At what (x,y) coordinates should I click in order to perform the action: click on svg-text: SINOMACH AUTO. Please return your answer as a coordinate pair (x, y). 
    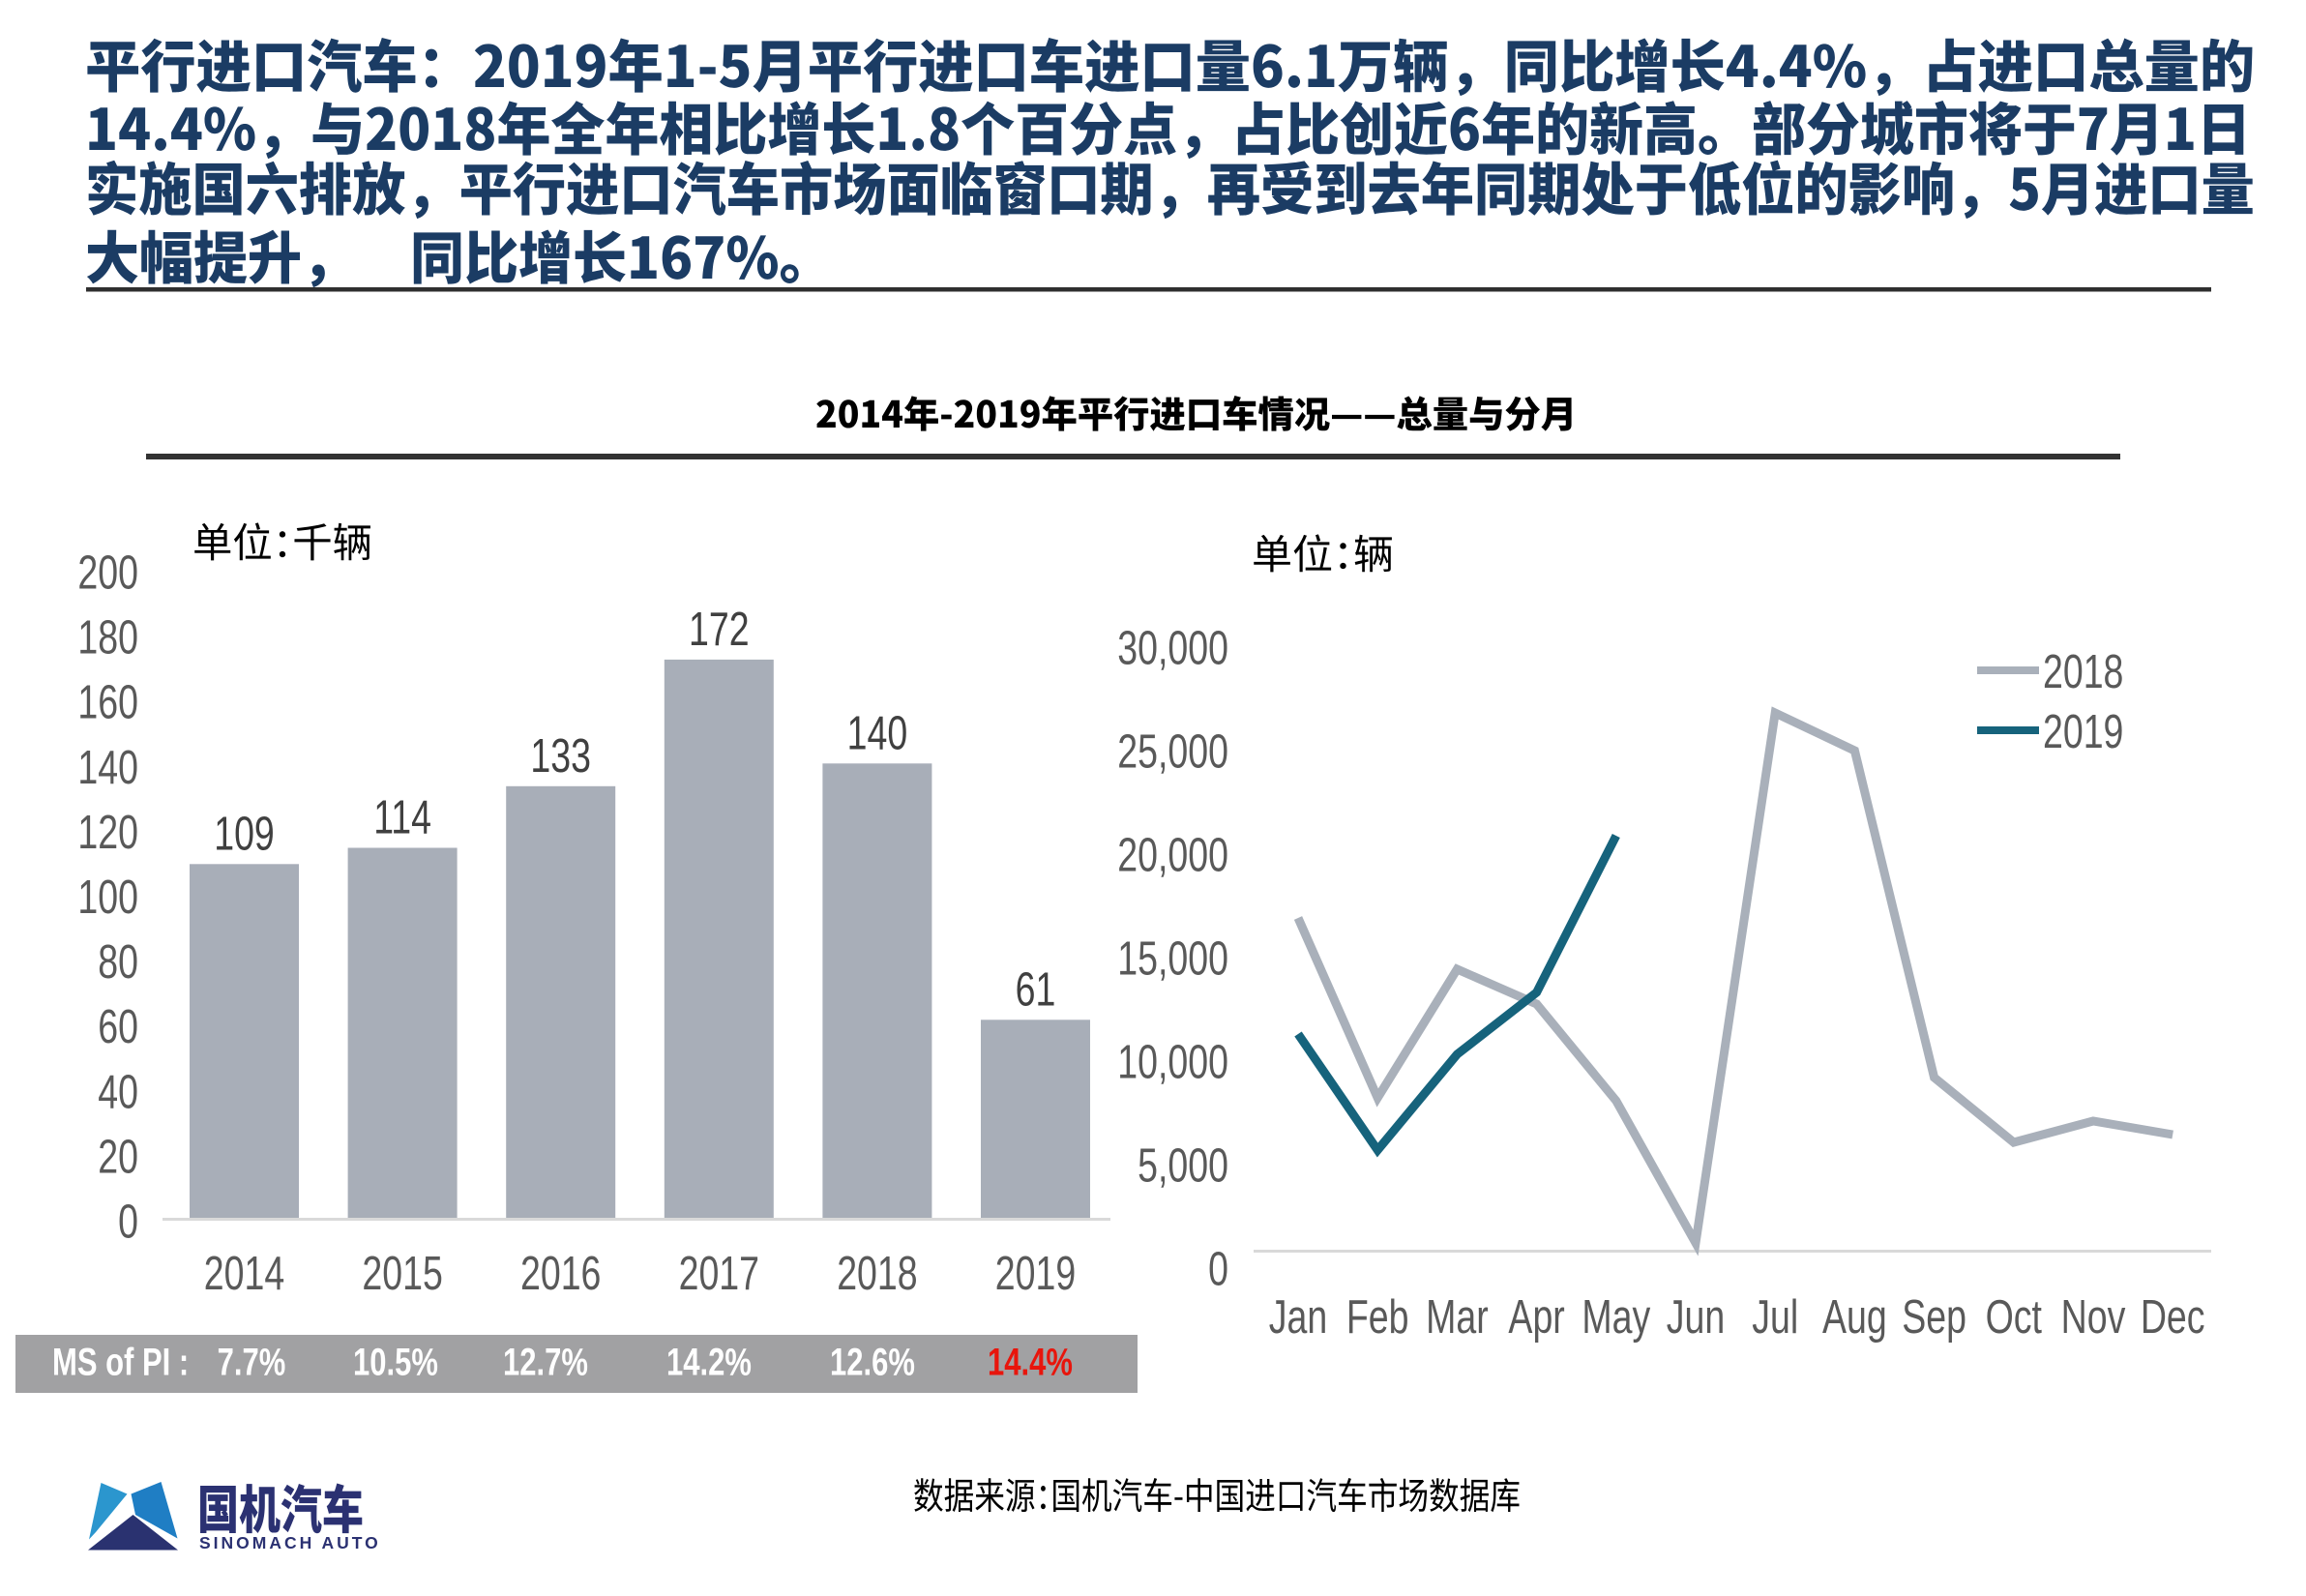
    Looking at the image, I should click on (290, 1542).